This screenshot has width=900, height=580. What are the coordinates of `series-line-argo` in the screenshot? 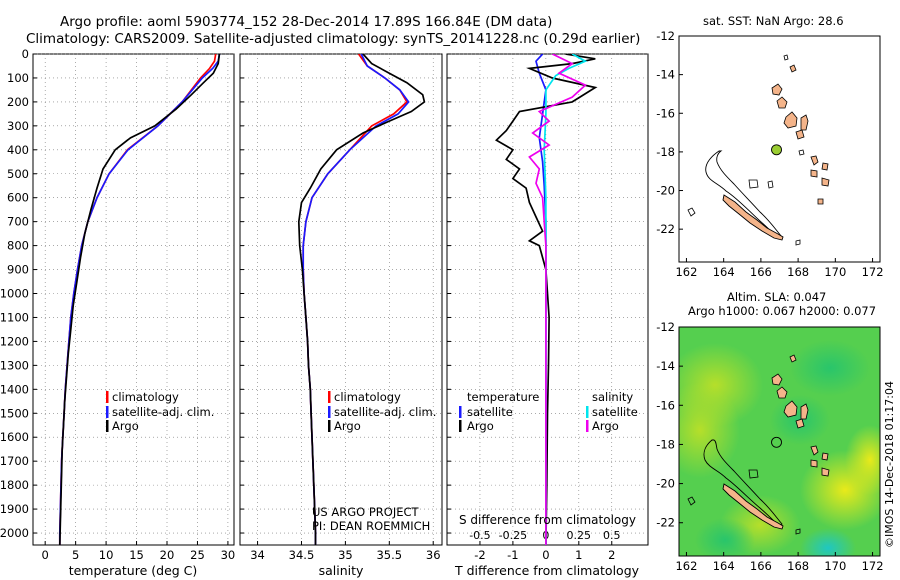 It's located at (361, 299).